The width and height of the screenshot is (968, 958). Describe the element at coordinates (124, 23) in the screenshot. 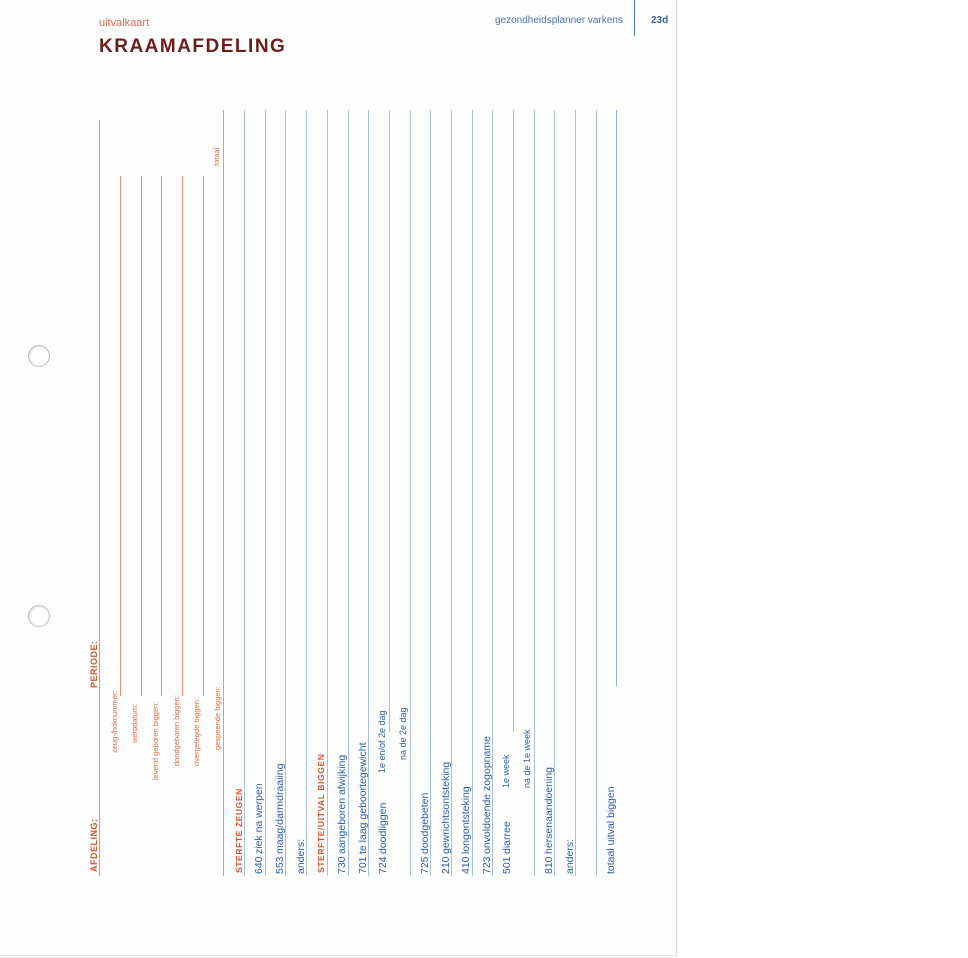

I see `card-type: uitvalkaart` at that location.